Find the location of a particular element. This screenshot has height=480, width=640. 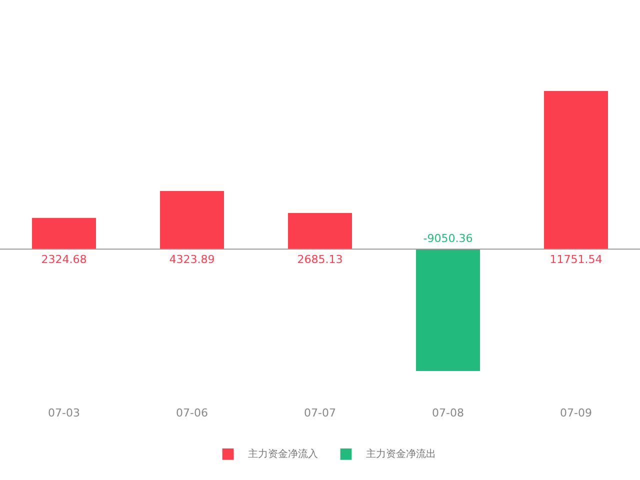

data-label: 4323.89 is located at coordinates (192, 259).